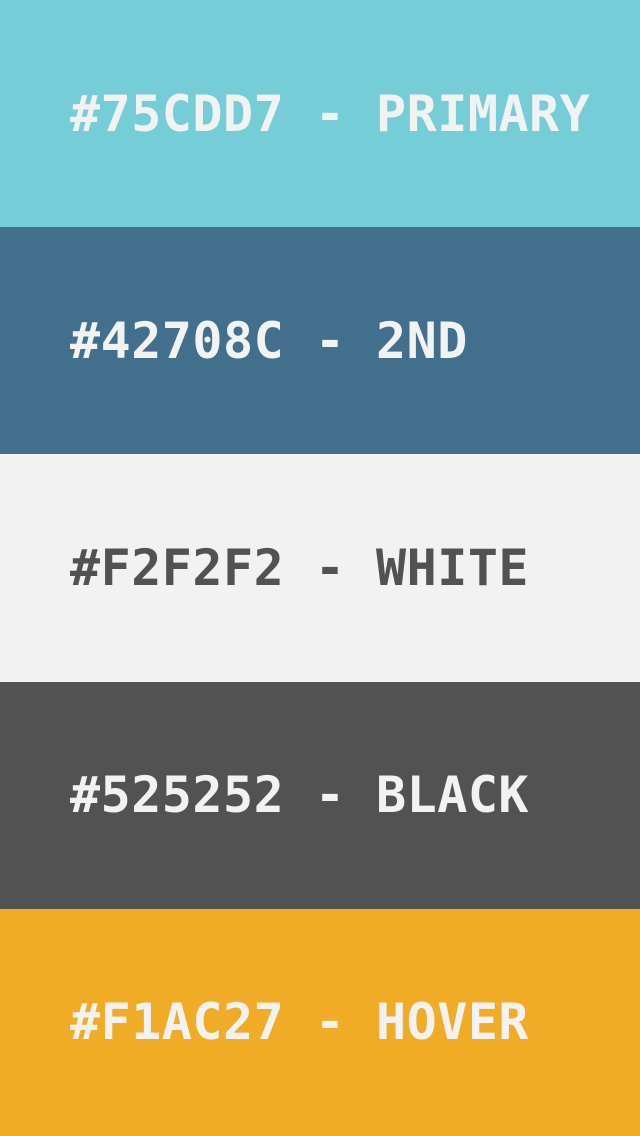 The width and height of the screenshot is (640, 1136). What do you see at coordinates (300, 795) in the screenshot?
I see `swatch-label: #525252 - BLACK` at bounding box center [300, 795].